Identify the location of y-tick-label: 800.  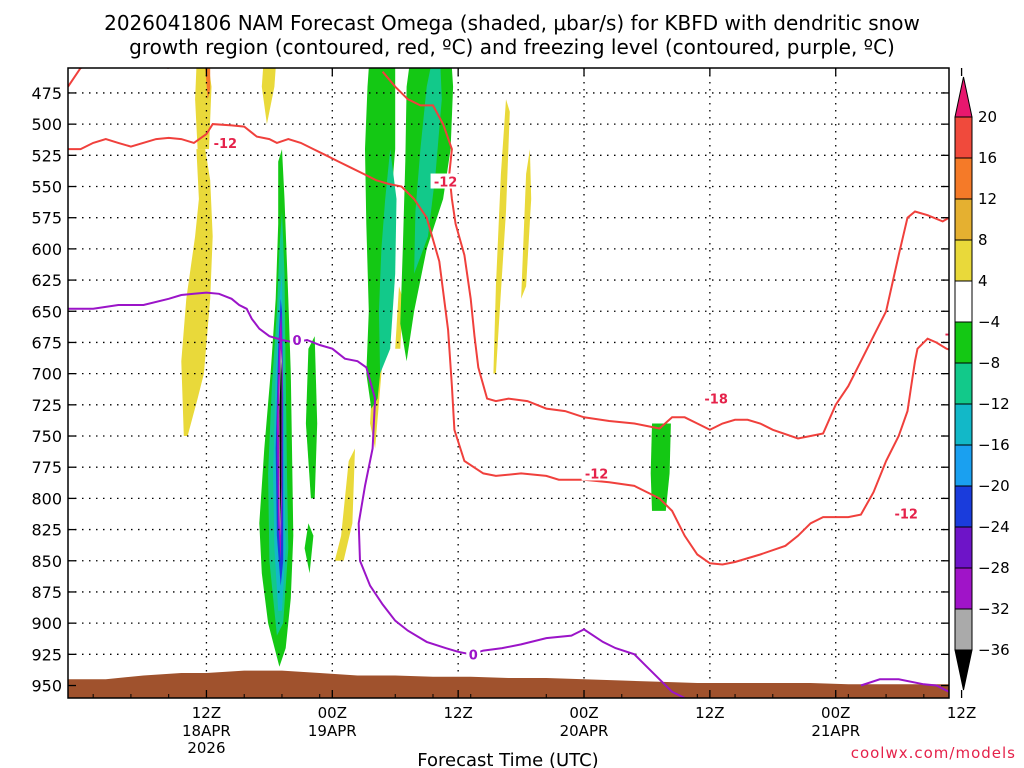
(46, 498).